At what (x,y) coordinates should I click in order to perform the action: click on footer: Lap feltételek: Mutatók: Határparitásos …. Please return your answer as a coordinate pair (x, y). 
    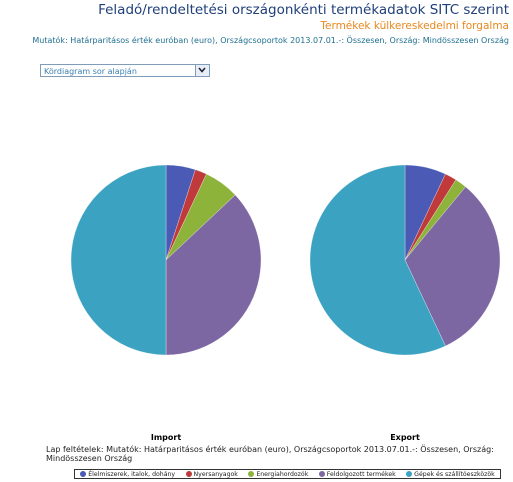
    Looking at the image, I should click on (270, 454).